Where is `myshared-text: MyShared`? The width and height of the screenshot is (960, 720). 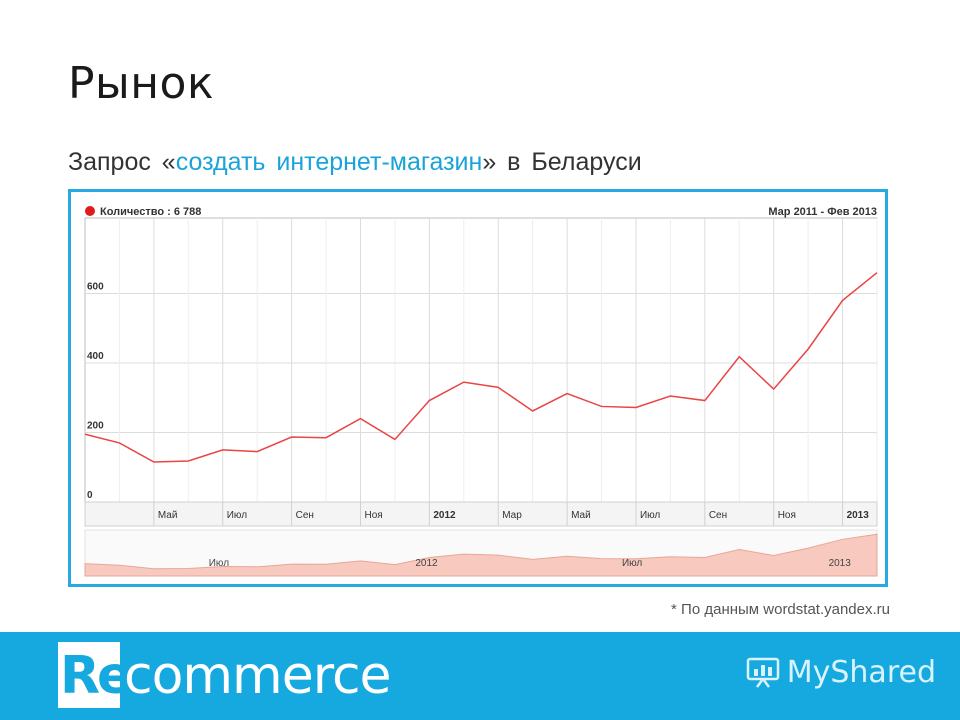
myshared-text: MyShared is located at coordinates (861, 672).